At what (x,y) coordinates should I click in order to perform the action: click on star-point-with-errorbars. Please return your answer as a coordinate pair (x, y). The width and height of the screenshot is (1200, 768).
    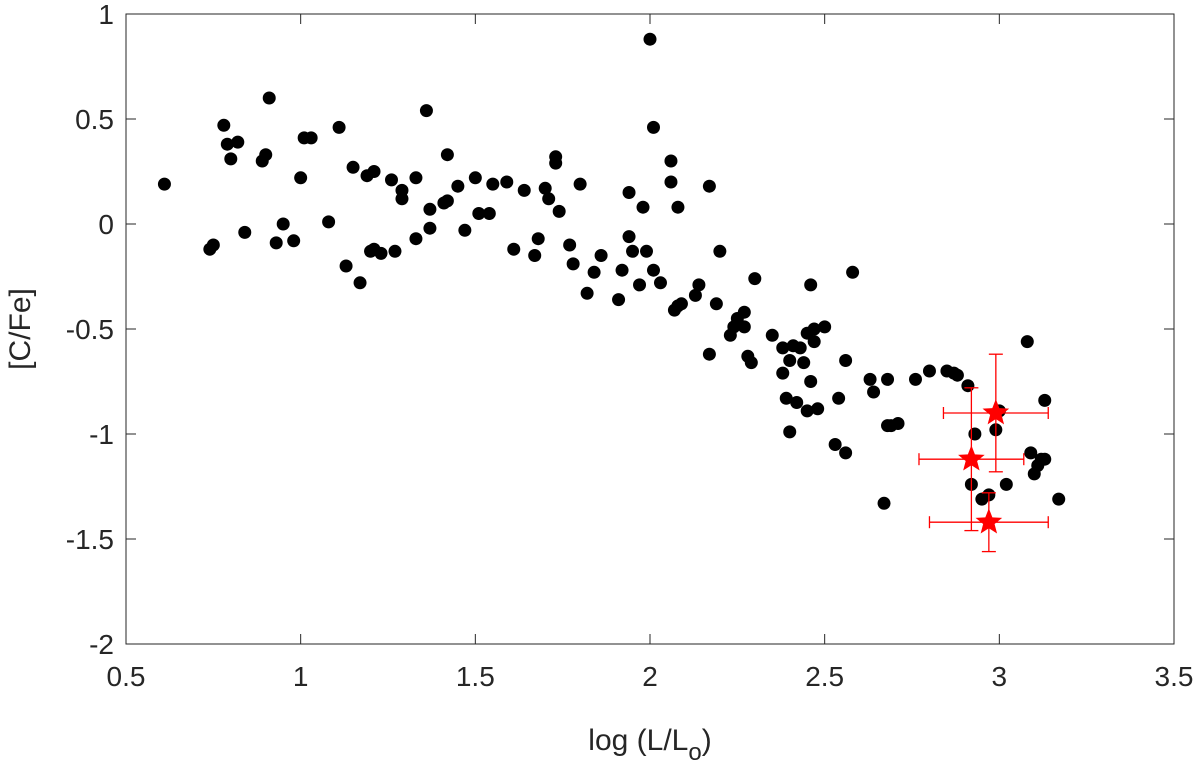
    Looking at the image, I should click on (995, 413).